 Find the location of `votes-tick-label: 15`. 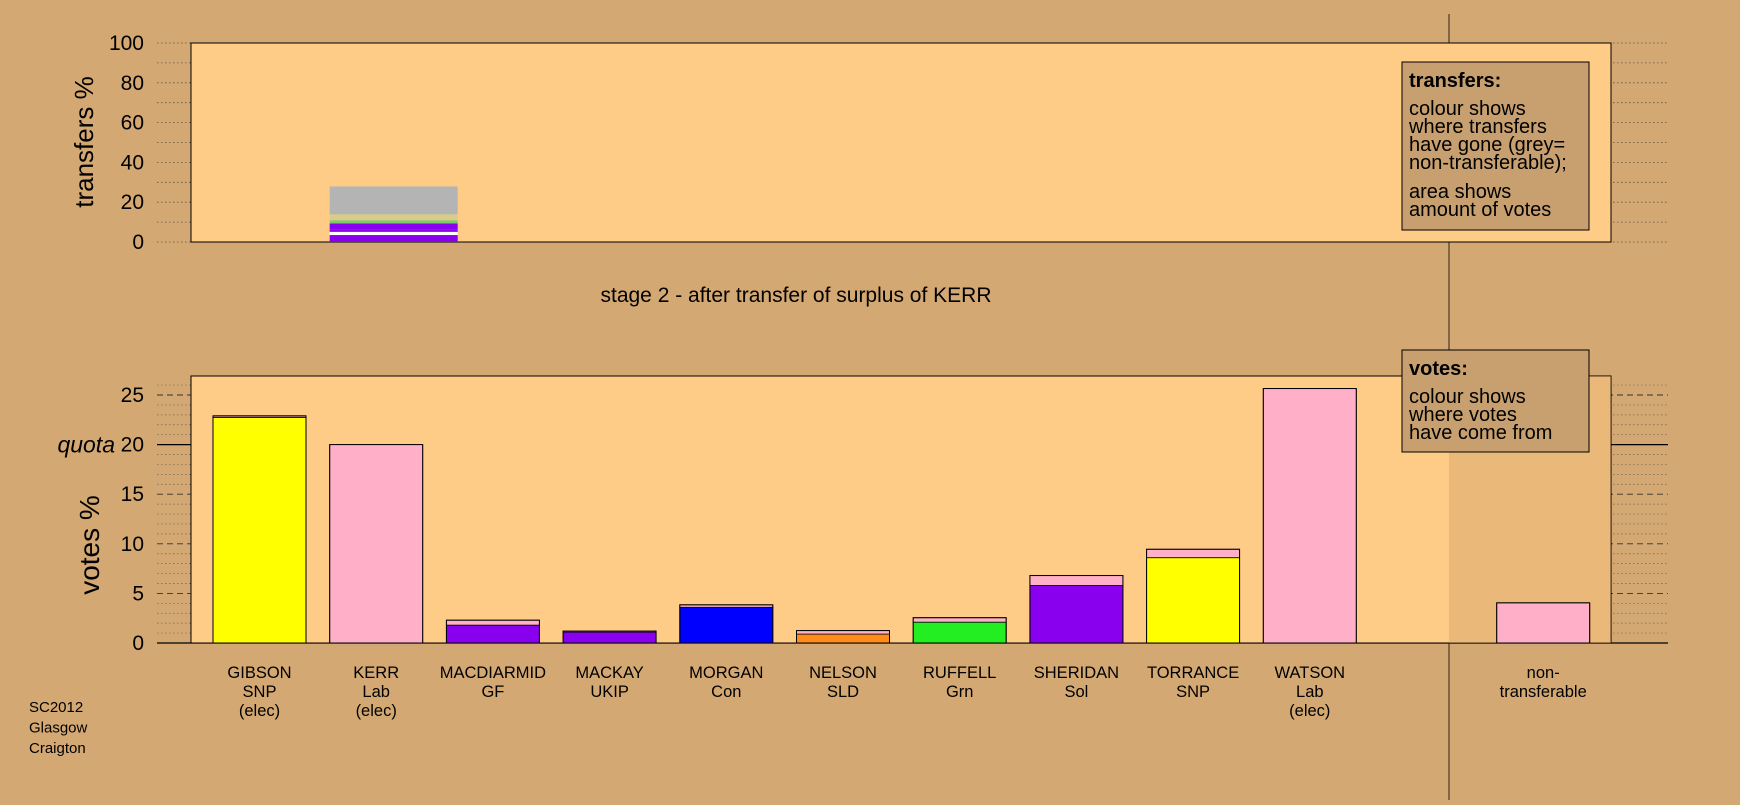

votes-tick-label: 15 is located at coordinates (132, 494).